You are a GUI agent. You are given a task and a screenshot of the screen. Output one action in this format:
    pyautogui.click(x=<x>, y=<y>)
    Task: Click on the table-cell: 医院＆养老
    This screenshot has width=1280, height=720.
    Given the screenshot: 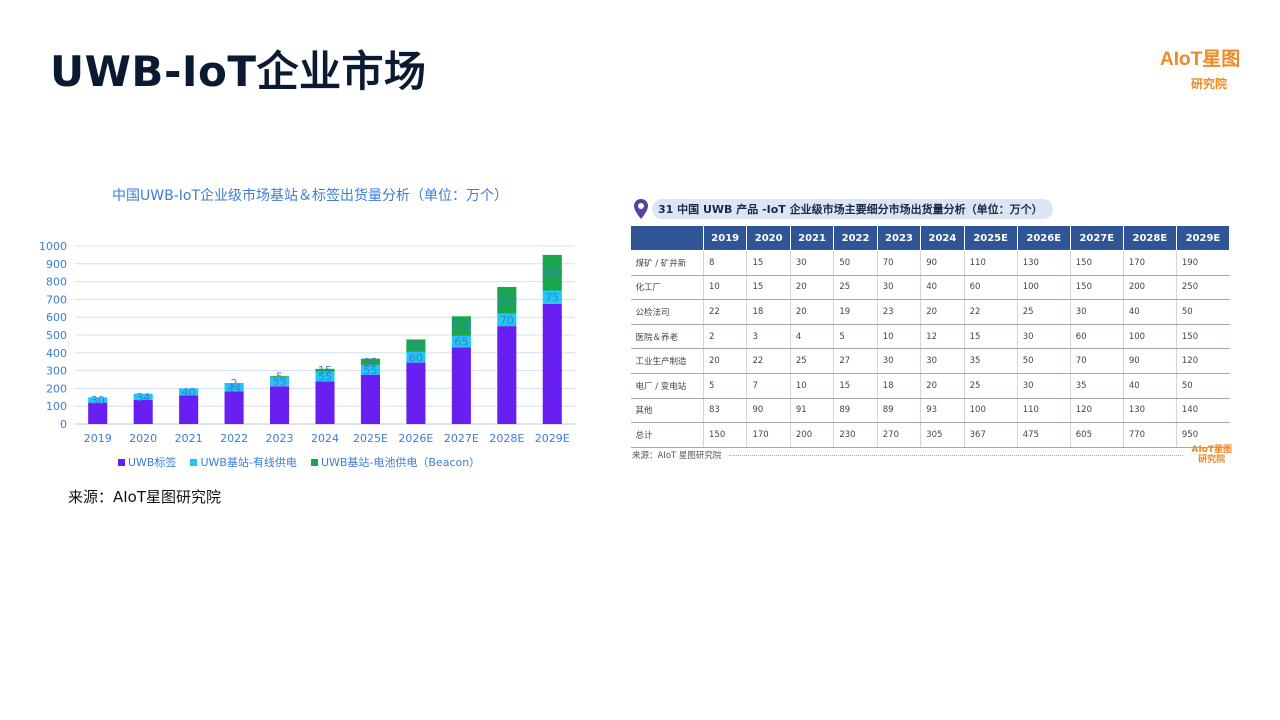 What is the action you would take?
    pyautogui.click(x=667, y=337)
    